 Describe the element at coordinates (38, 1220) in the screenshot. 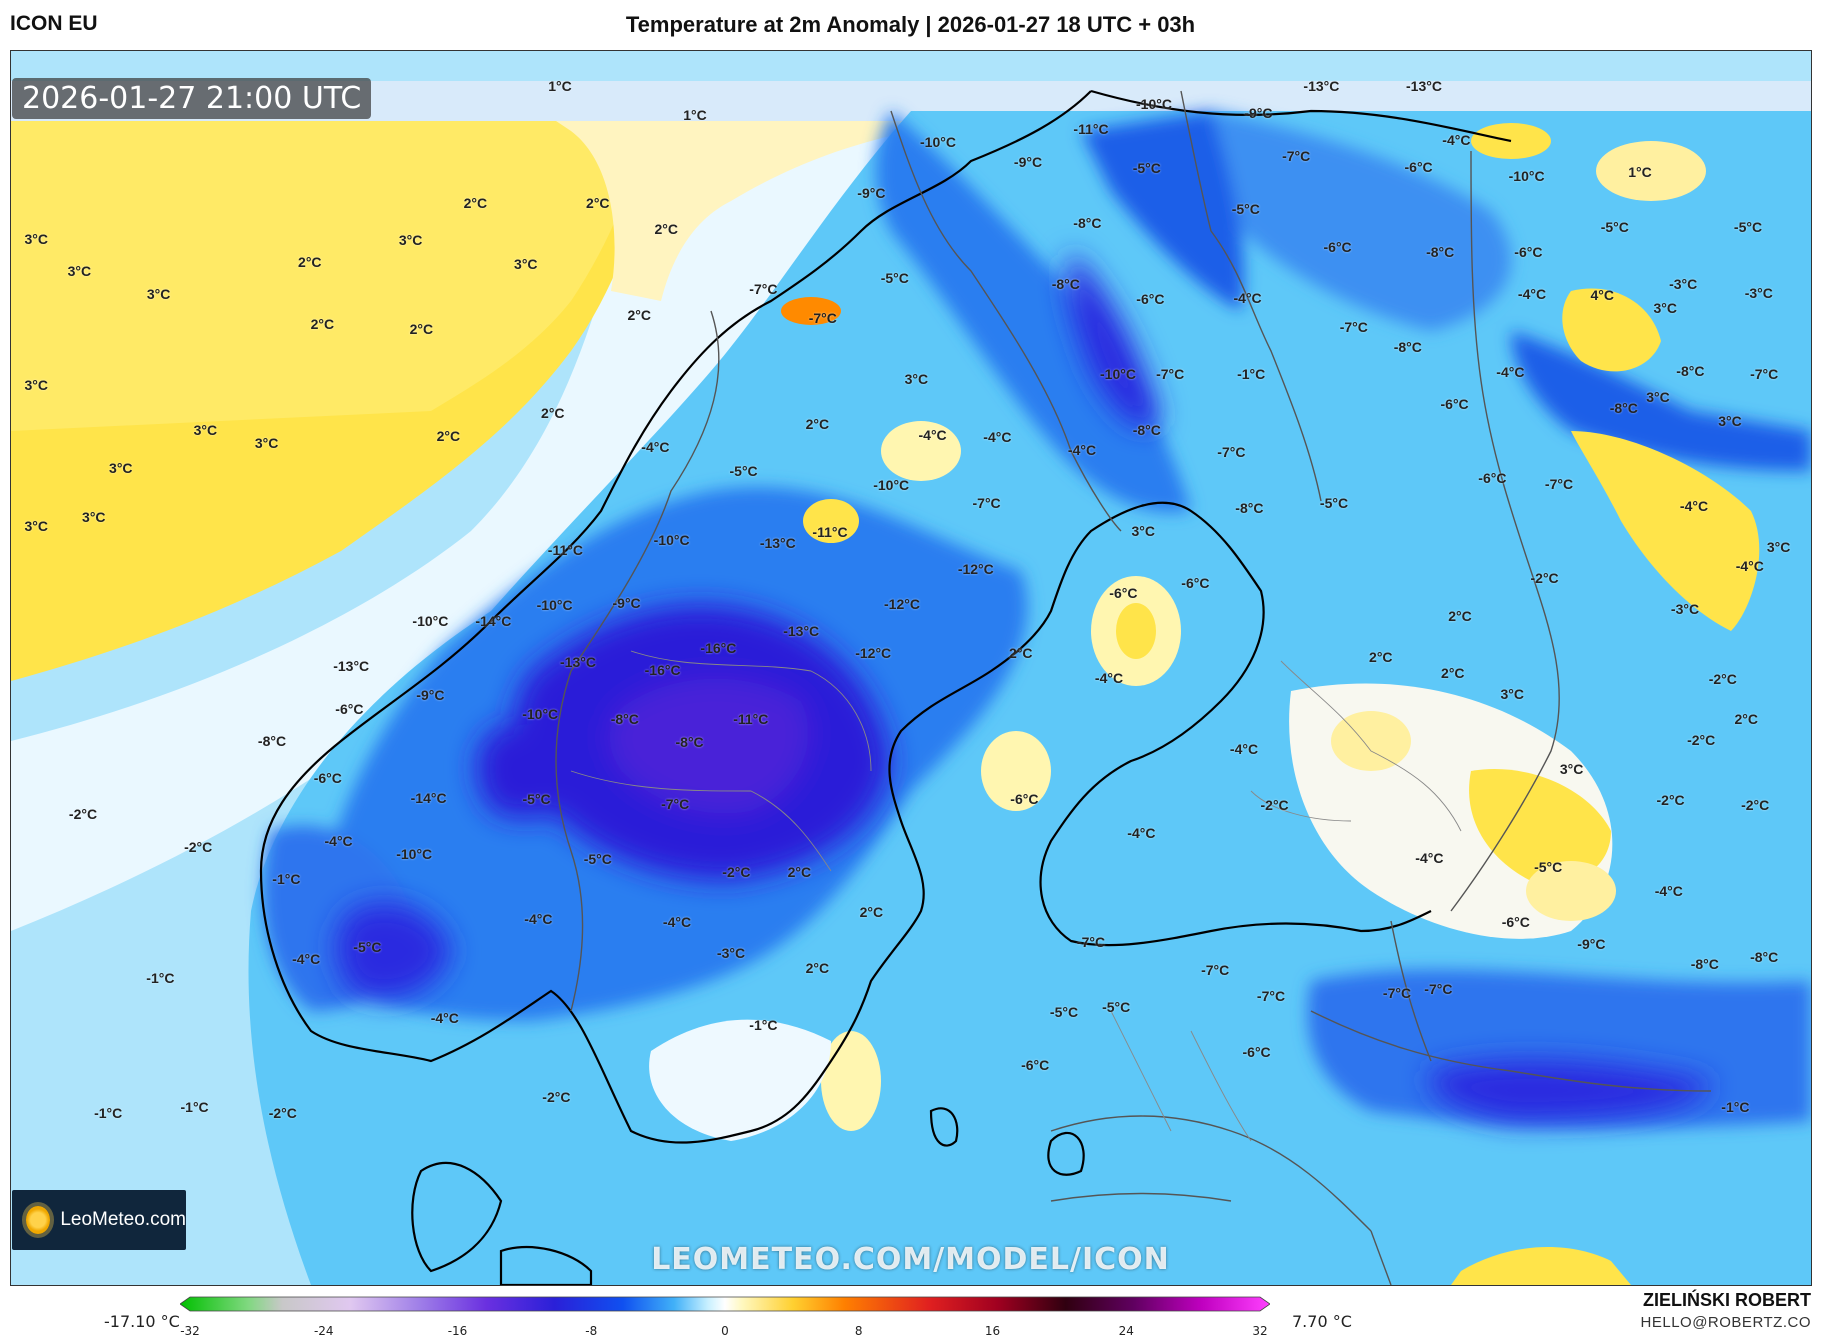

I see `sun-icon` at that location.